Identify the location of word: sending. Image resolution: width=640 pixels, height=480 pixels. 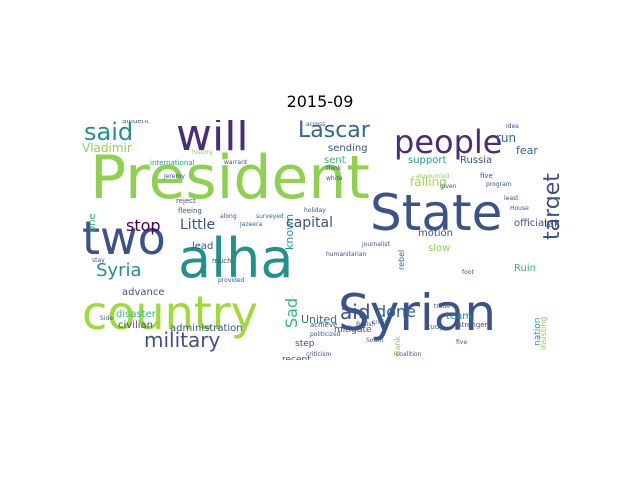
(348, 148).